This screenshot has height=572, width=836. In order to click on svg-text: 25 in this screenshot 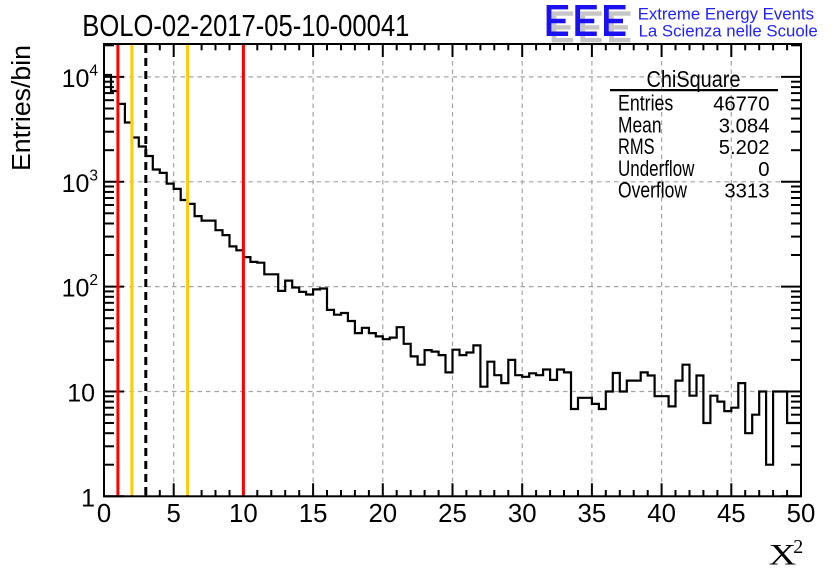, I will do `click(452, 514)`.